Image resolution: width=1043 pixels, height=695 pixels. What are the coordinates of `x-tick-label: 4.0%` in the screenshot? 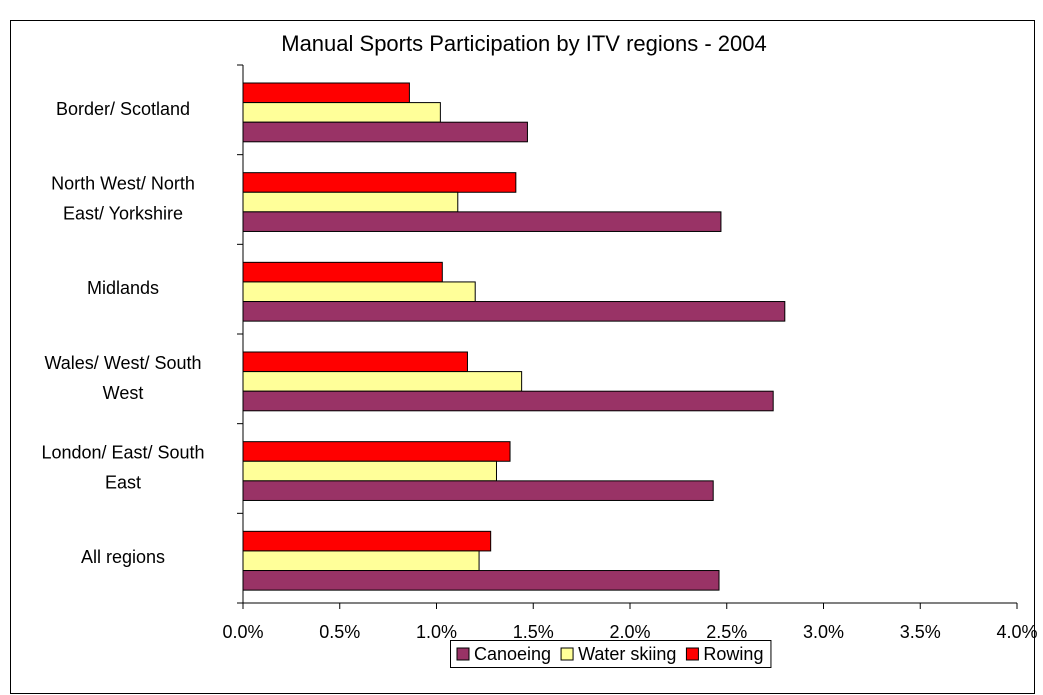 It's located at (1016, 632).